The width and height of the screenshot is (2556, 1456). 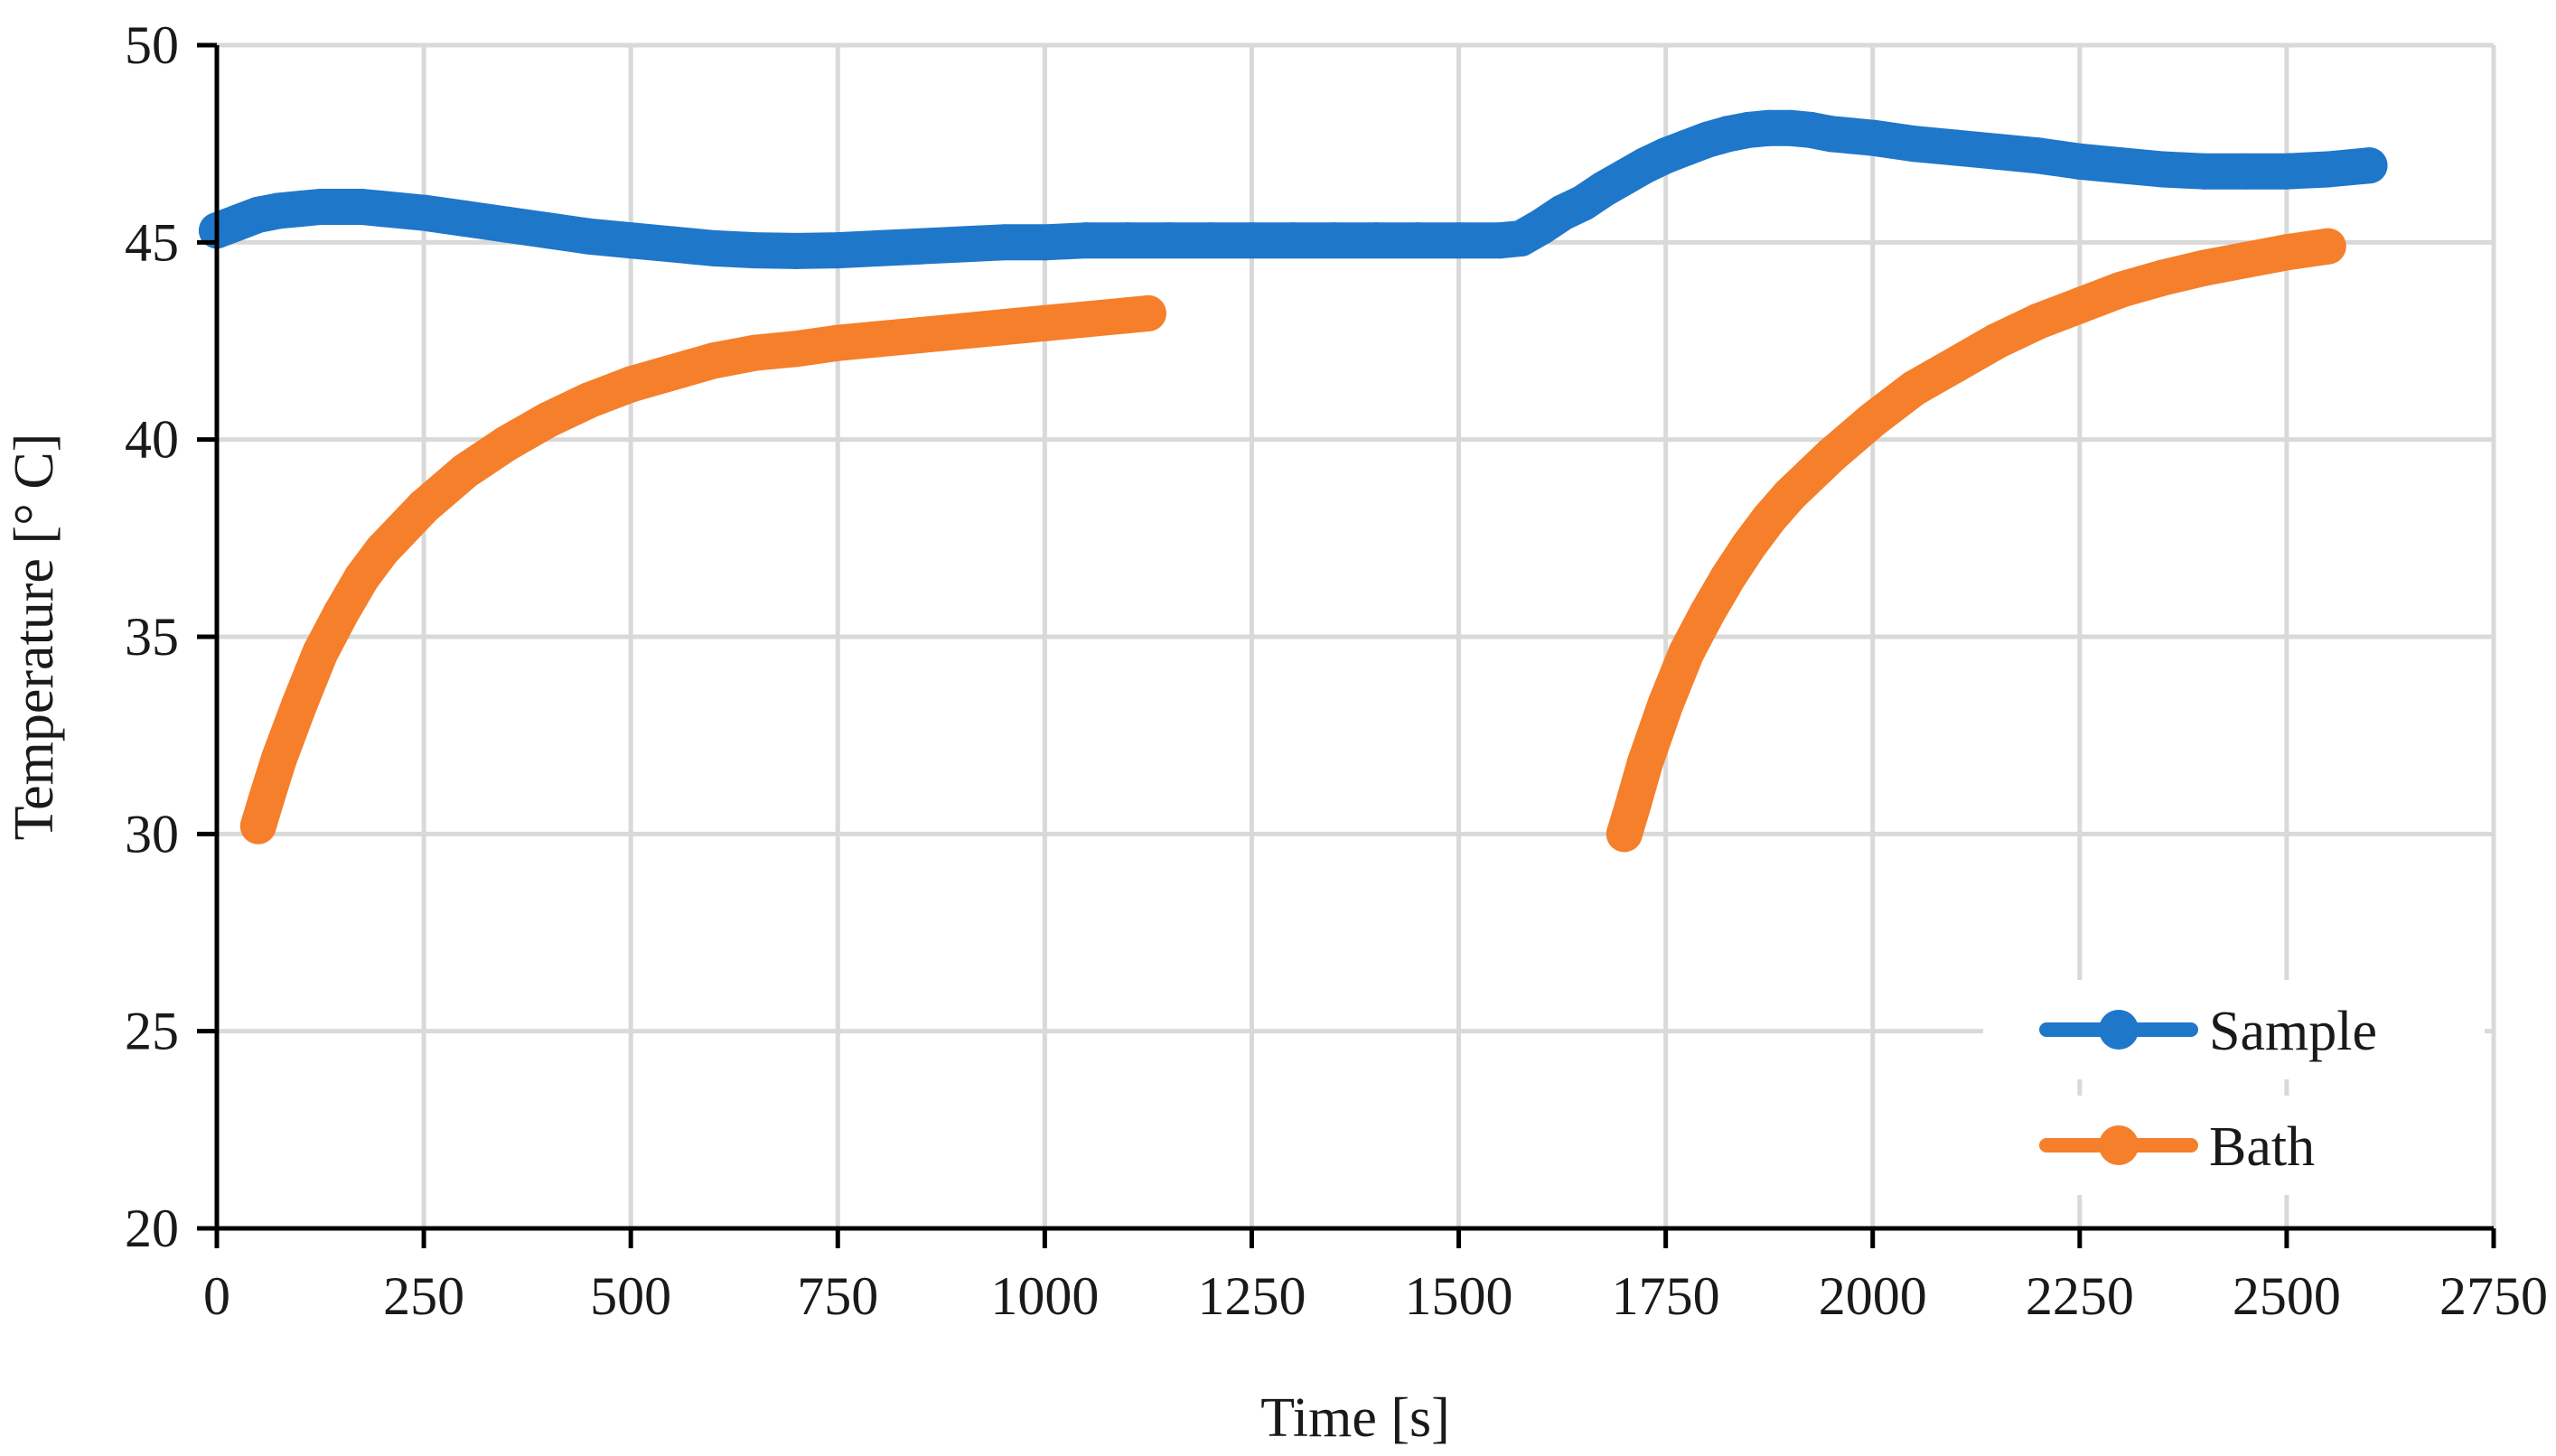 What do you see at coordinates (1666, 1296) in the screenshot?
I see `x-tick-label: 1750` at bounding box center [1666, 1296].